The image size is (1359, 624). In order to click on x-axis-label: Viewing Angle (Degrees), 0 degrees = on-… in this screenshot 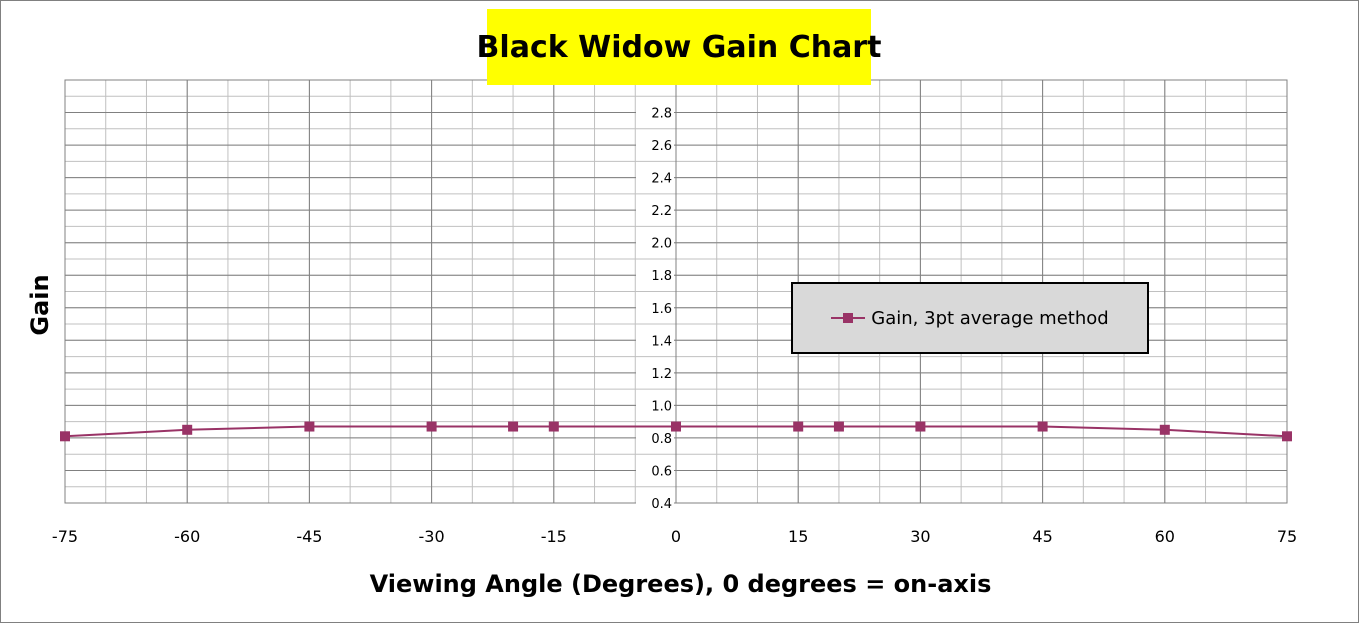, I will do `click(680, 584)`.